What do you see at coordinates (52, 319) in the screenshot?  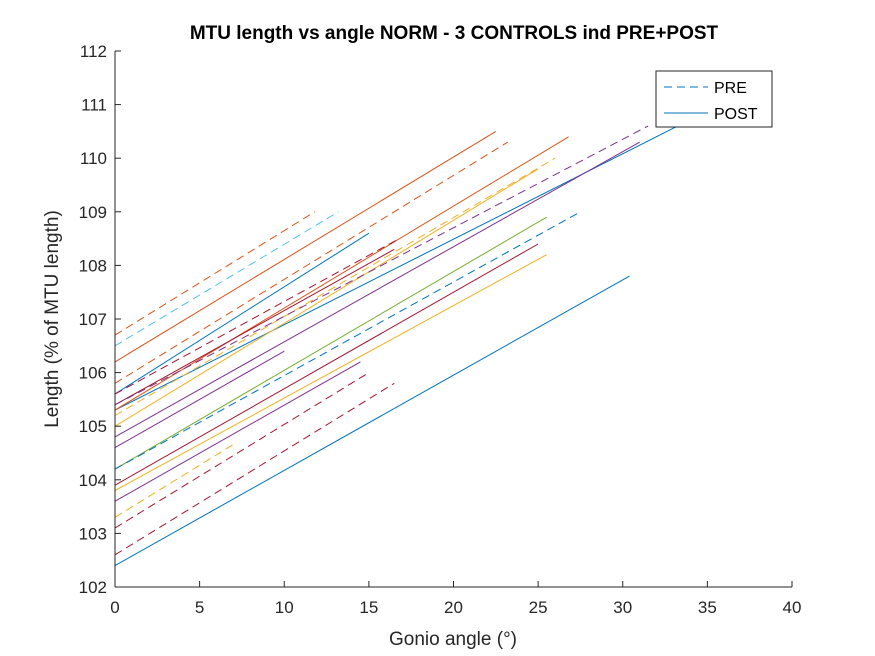 I see `y-axis-label: Length (% of MTU length)` at bounding box center [52, 319].